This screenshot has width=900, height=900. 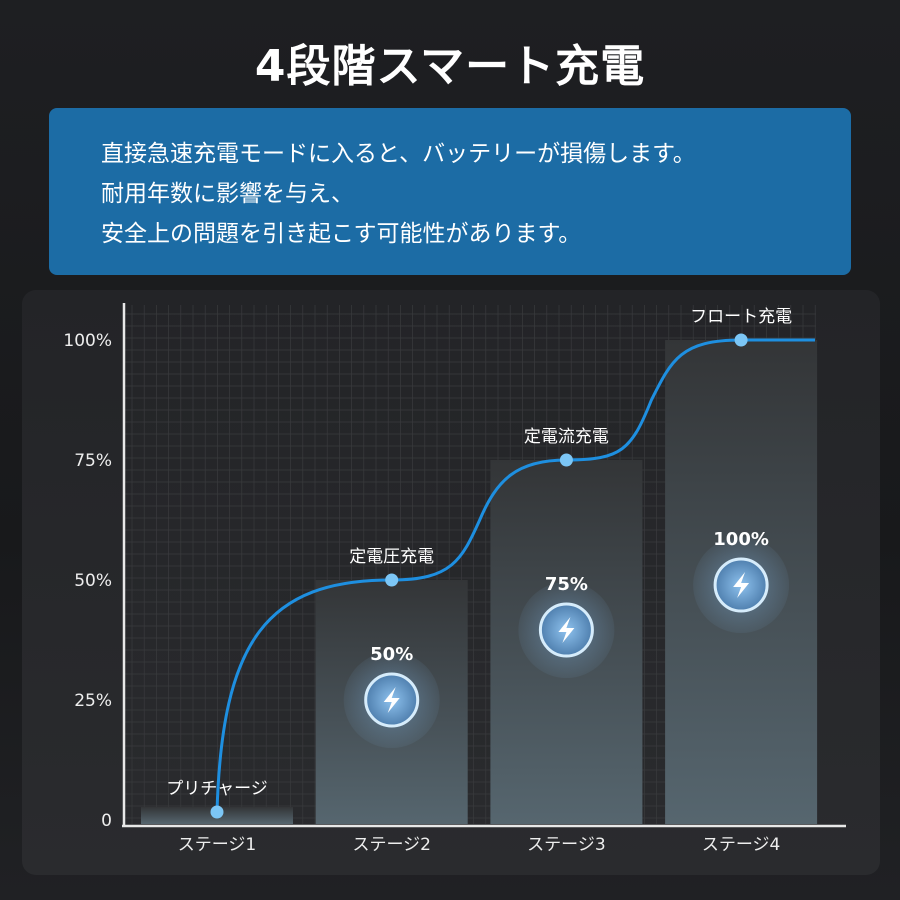 I want to click on y-tick-label: 0, so click(x=106, y=821).